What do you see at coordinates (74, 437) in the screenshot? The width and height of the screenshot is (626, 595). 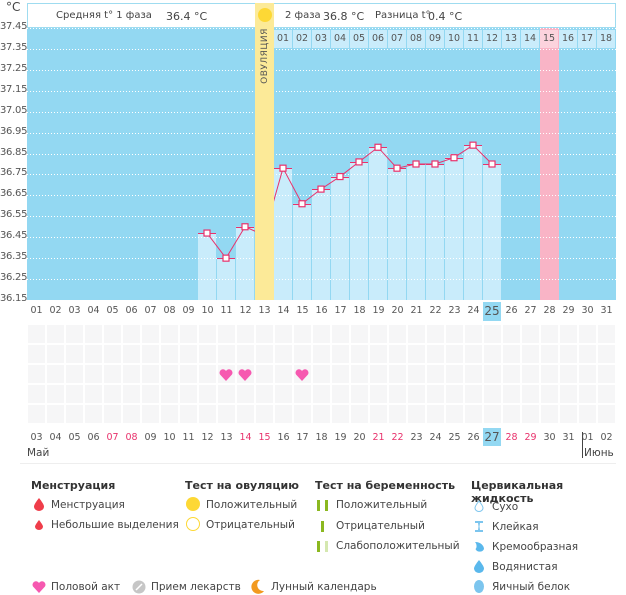 I see `calendar-date-label: 05` at bounding box center [74, 437].